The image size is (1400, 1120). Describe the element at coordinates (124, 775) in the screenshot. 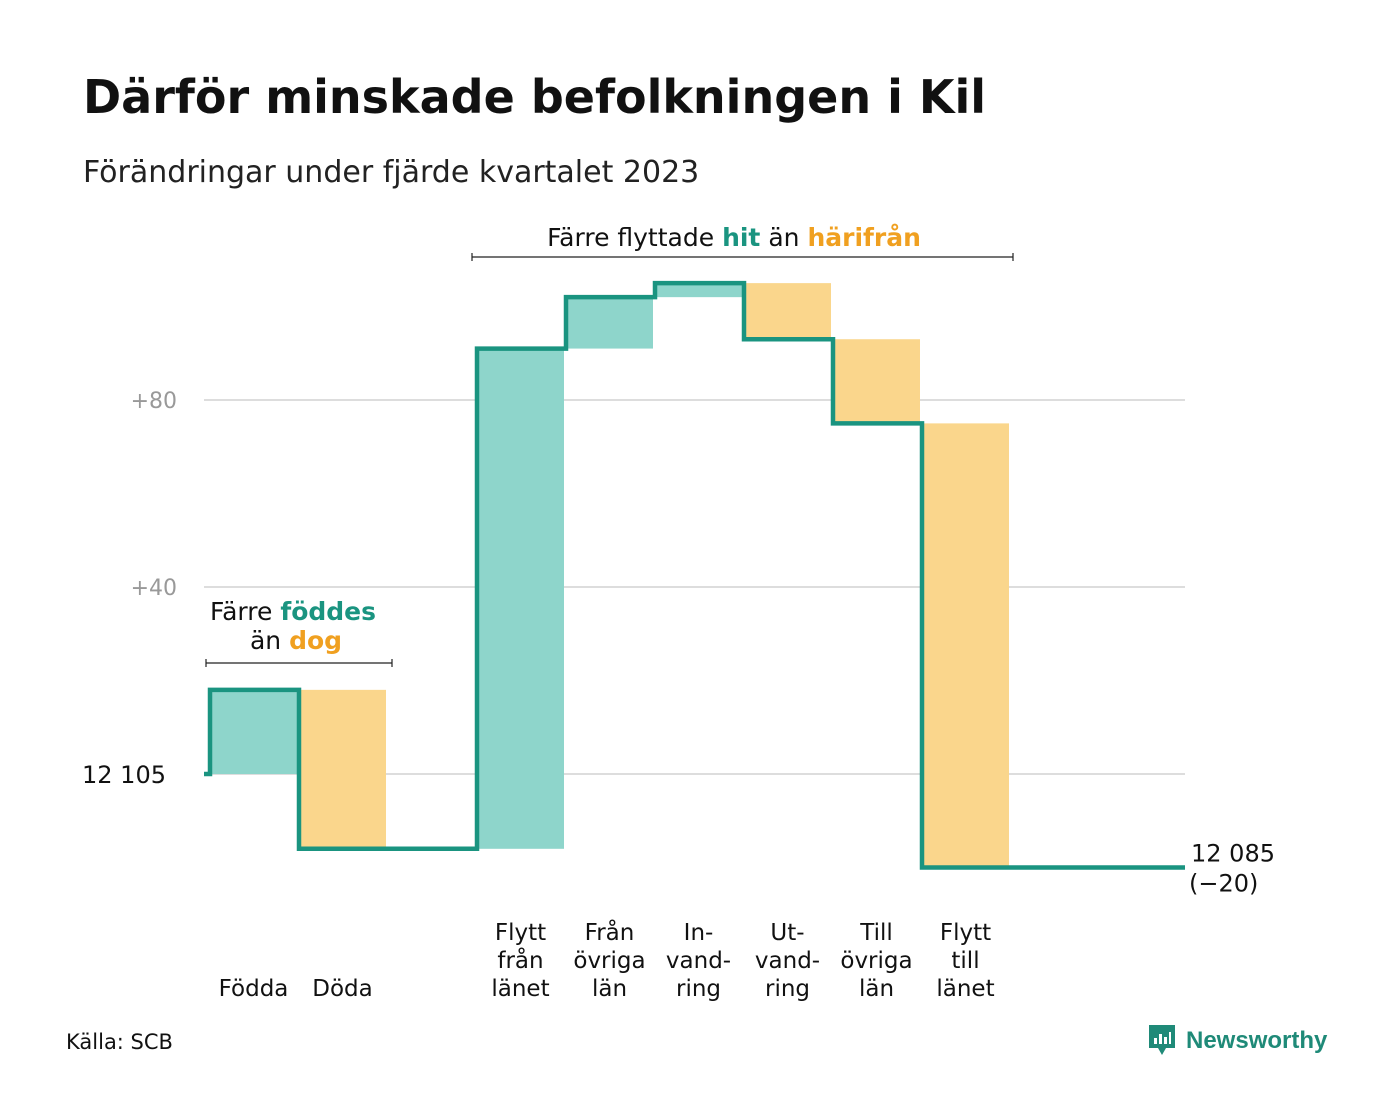

I see `start-value-label: 12 105` at that location.